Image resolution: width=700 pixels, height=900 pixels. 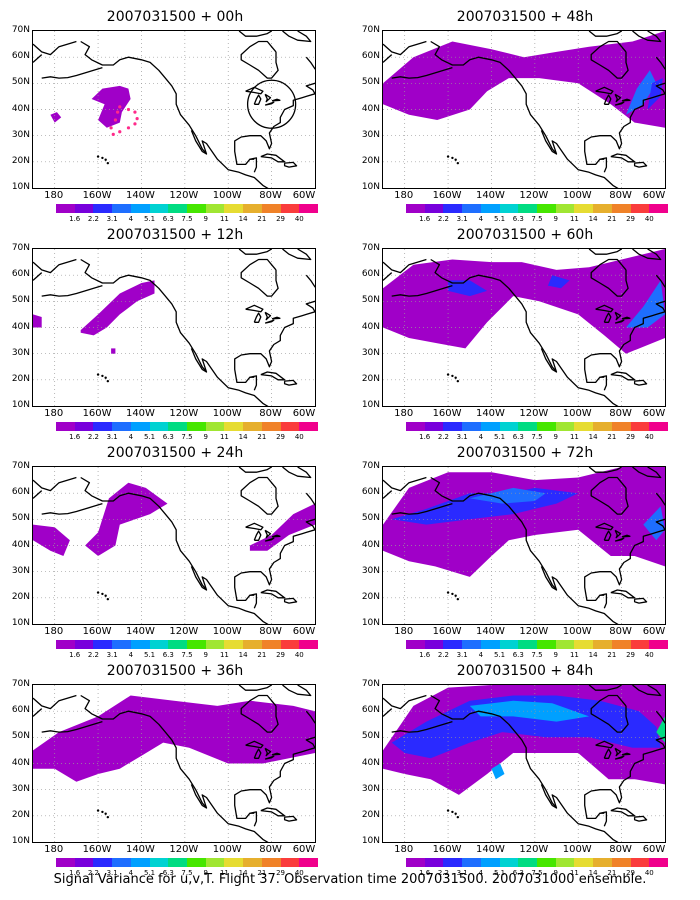 I want to click on colorbar-tick-label: 14, so click(x=243, y=219).